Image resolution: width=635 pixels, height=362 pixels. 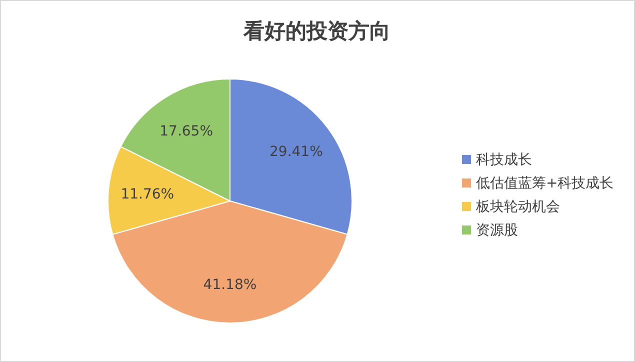 What do you see at coordinates (504, 160) in the screenshot?
I see `legend-label: 科技成长` at bounding box center [504, 160].